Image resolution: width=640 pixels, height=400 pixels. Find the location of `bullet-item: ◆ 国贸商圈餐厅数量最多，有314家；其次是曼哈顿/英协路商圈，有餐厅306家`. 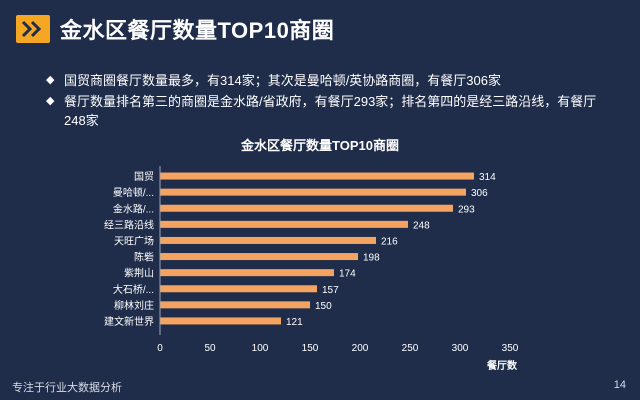

bullet-item: ◆ 国贸商圈餐厅数量最多，有314家；其次是曼哈顿/英协路商圈，有餐厅306家 is located at coordinates (329, 80).